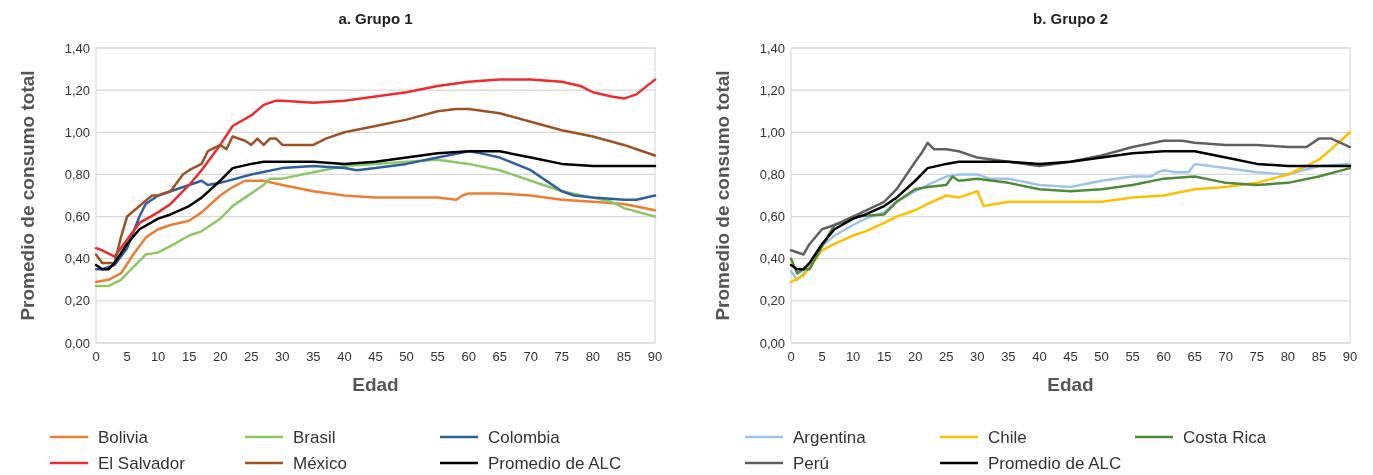 The height and width of the screenshot is (475, 1373). I want to click on legend-label: El Salvador, so click(142, 463).